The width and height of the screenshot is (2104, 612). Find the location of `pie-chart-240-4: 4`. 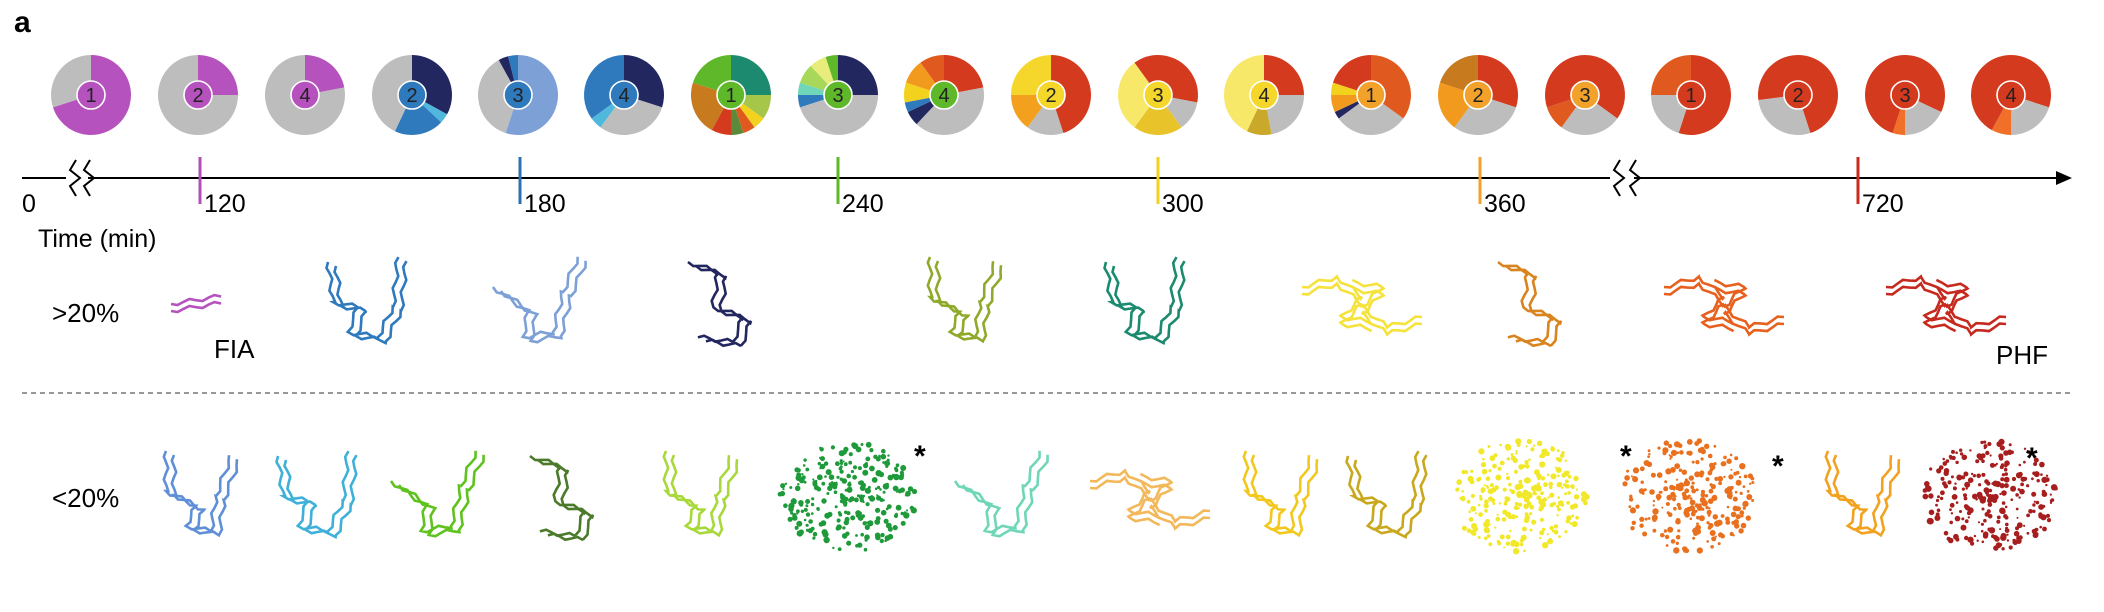

pie-chart-240-4: 4 is located at coordinates (944, 95).